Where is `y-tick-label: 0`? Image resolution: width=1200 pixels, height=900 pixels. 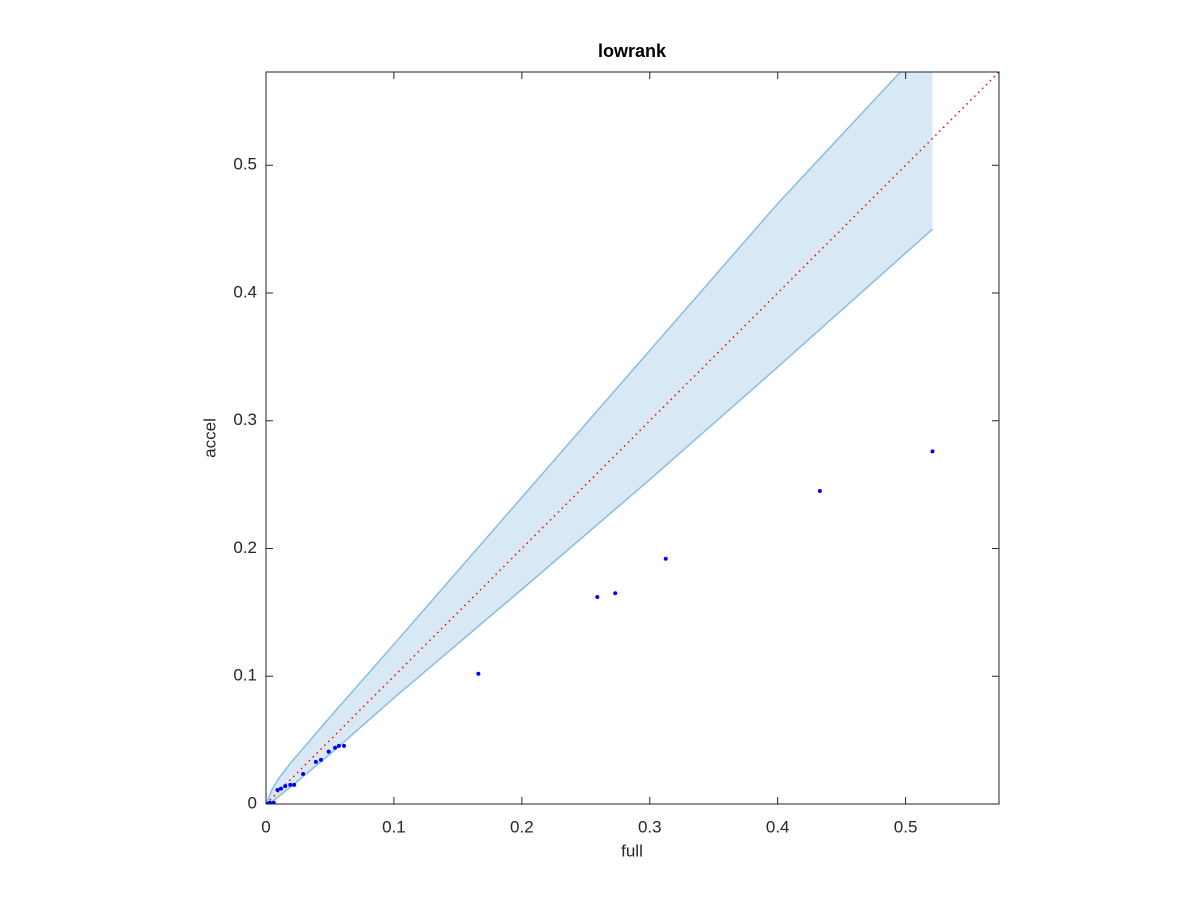
y-tick-label: 0 is located at coordinates (252, 802).